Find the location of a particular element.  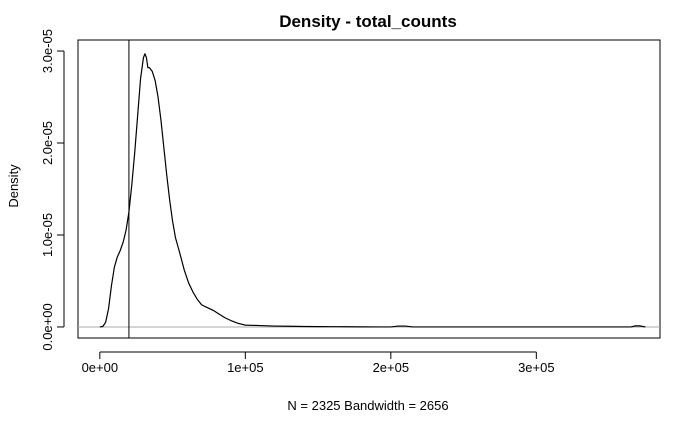

x-tick-label-1: 1e+05 is located at coordinates (245, 367).